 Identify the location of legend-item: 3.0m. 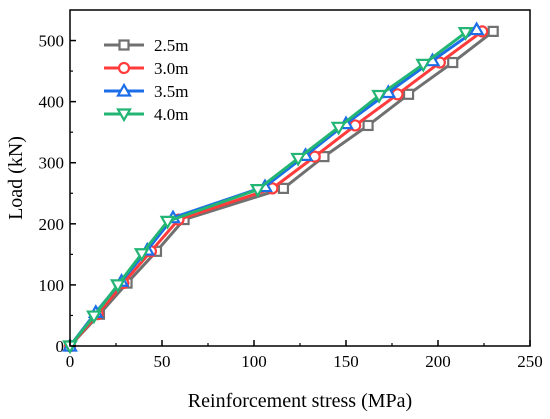
(146, 68).